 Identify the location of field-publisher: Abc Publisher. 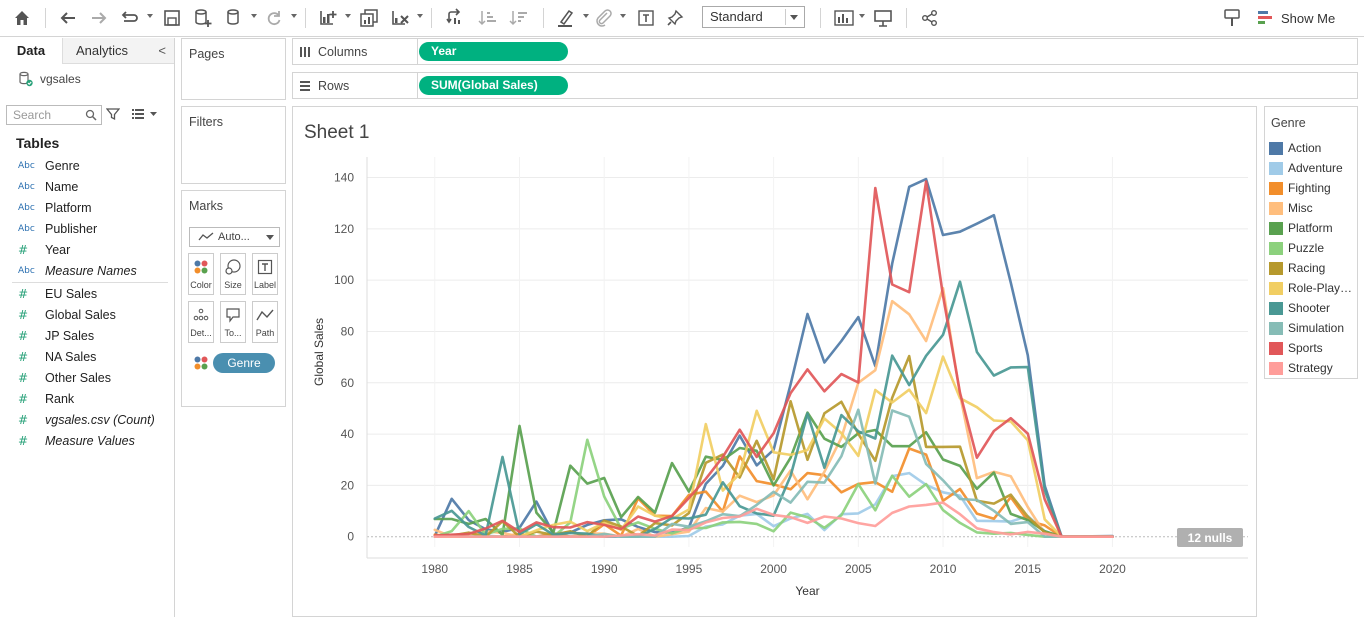
(57, 229).